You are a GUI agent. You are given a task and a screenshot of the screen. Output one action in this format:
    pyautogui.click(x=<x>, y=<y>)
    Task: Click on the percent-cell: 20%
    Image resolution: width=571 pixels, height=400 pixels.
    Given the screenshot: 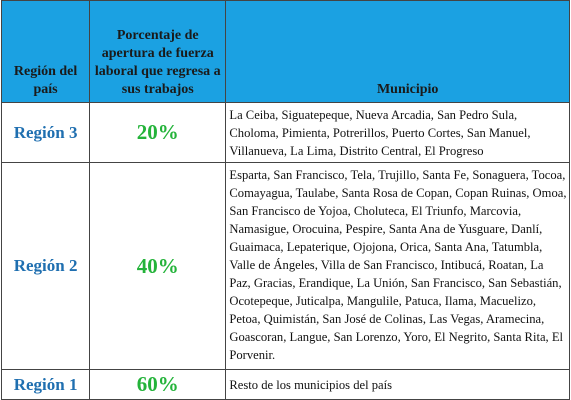 What is the action you would take?
    pyautogui.click(x=158, y=132)
    